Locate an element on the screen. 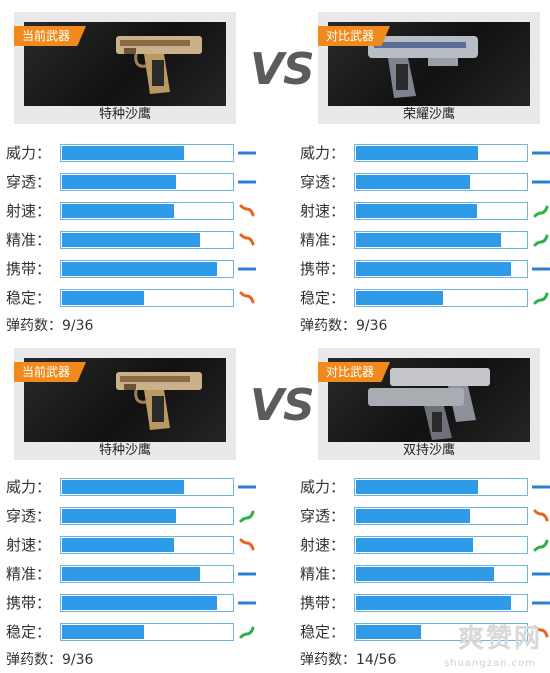 This screenshot has width=550, height=673. weapon-image is located at coordinates (429, 64).